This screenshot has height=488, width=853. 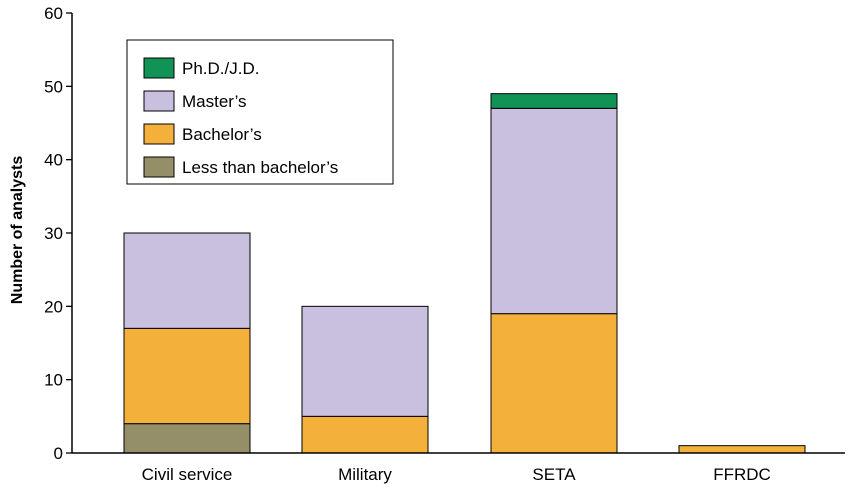 I want to click on y-tick-label: 0, so click(x=58, y=453).